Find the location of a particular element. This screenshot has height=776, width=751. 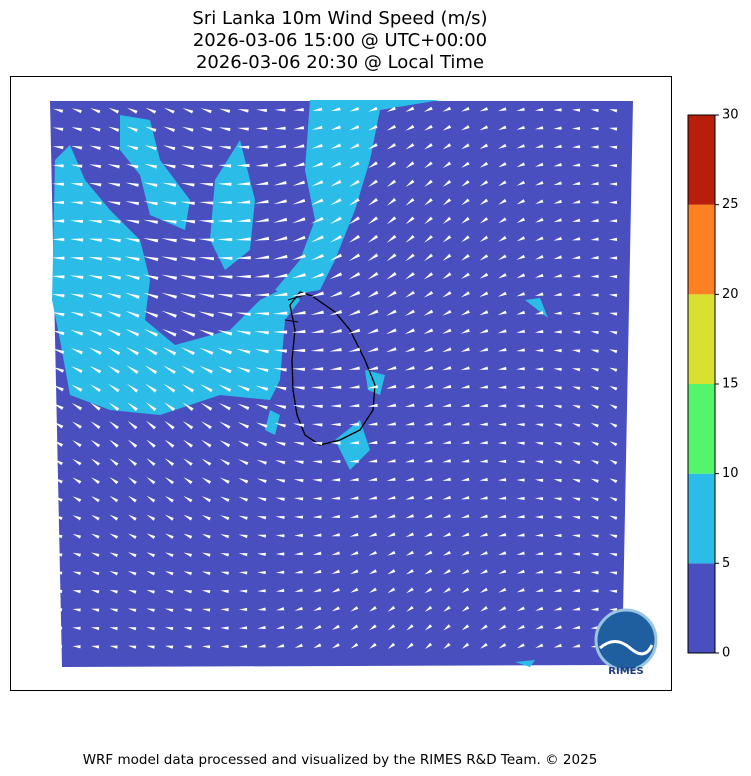

colorbar-segment is located at coordinates (701, 249).